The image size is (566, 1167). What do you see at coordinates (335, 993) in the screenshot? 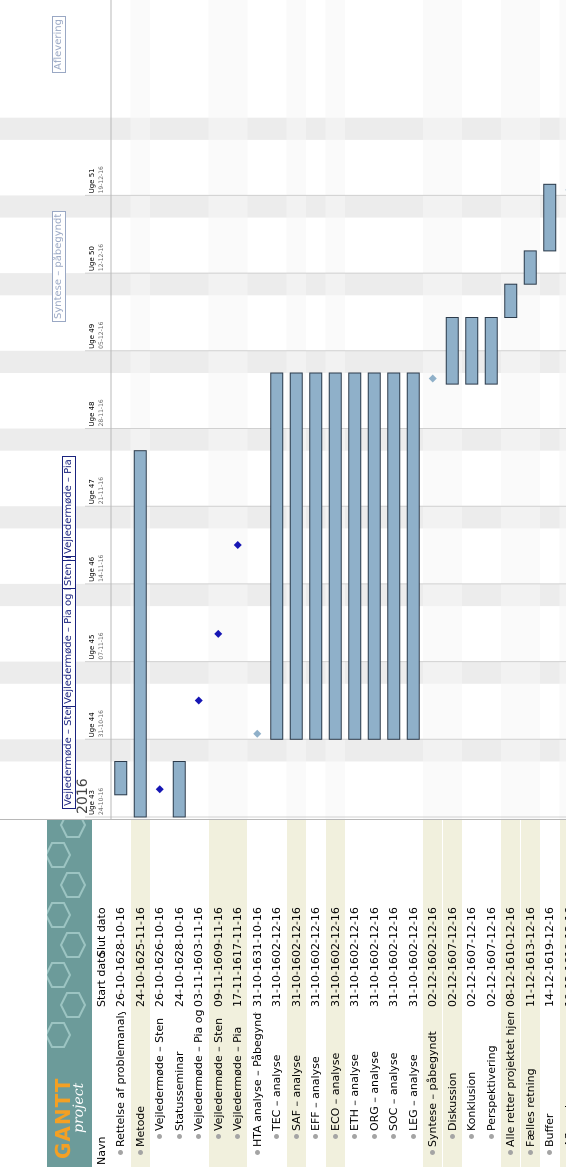
I see `task-row: ECO – analyse 31-10-16 02-12-16` at bounding box center [335, 993].